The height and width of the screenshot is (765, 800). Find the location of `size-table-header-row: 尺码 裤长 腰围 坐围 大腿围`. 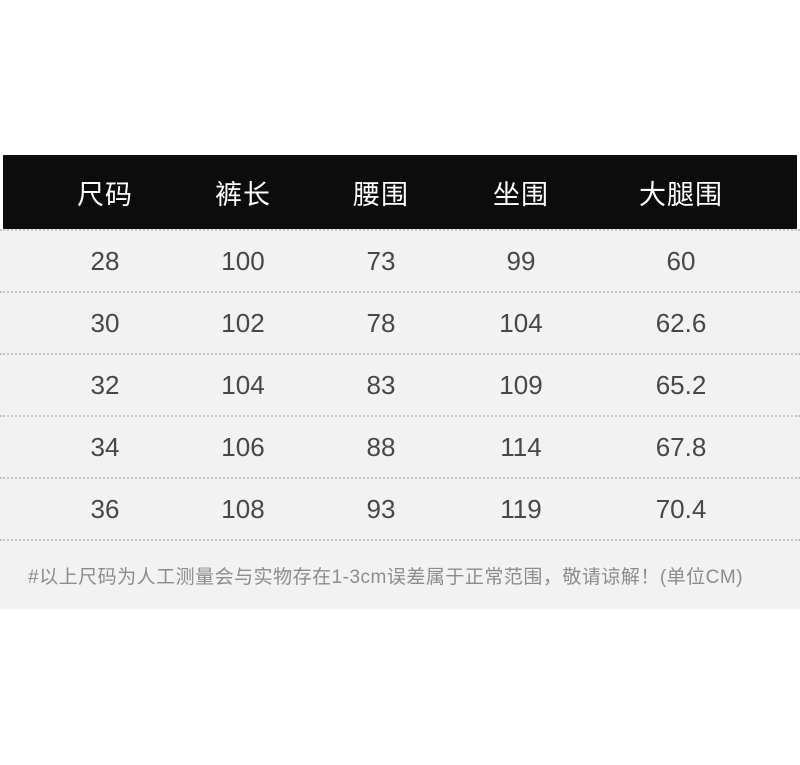

size-table-header-row: 尺码 裤长 腰围 坐围 大腿围 is located at coordinates (400, 192).